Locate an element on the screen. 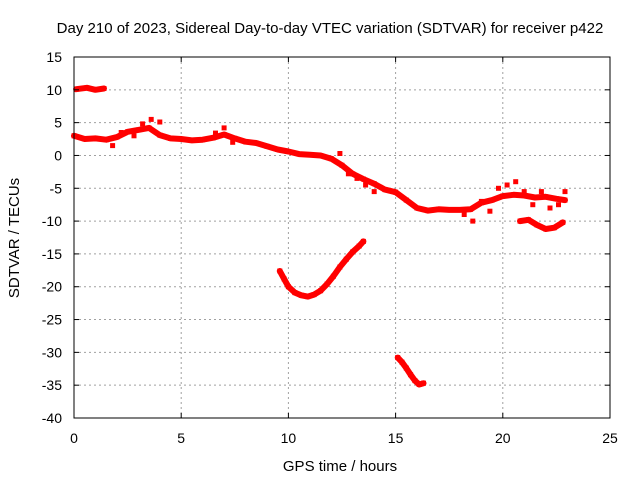 This screenshot has height=480, width=640. series-tail-segment is located at coordinates (541, 224).